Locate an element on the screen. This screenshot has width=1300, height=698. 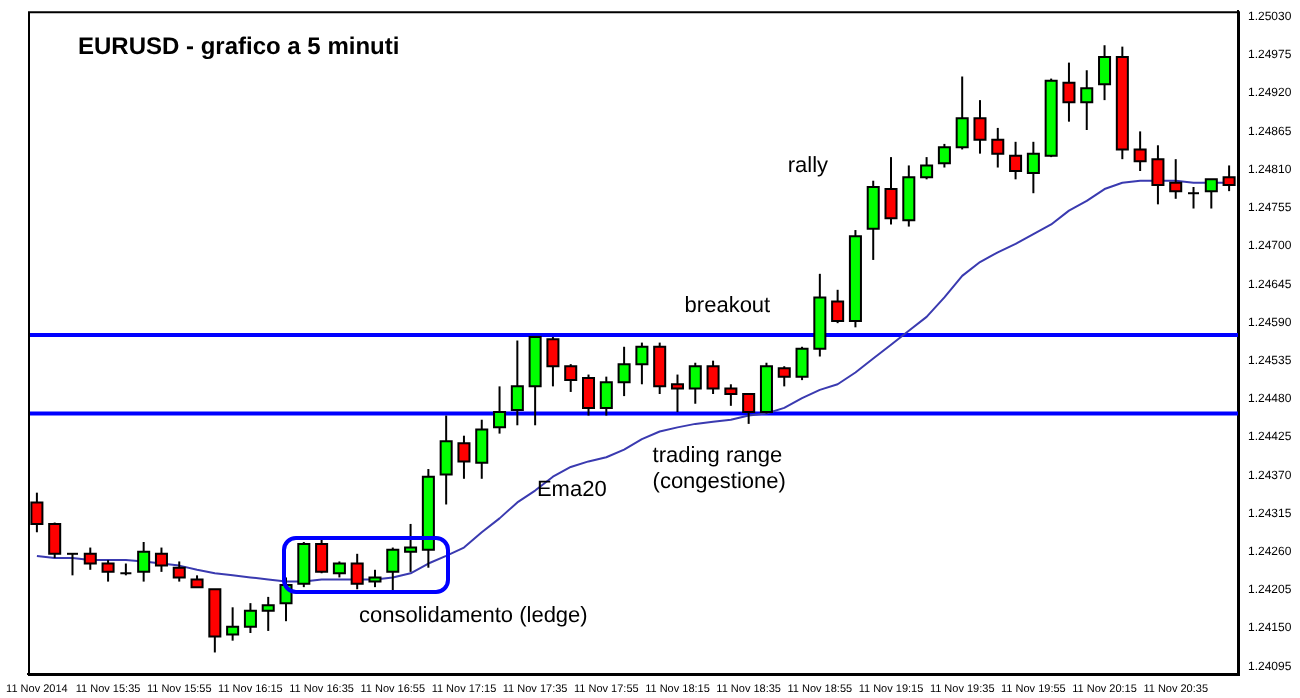
annotation: consolidamento (ledge) is located at coordinates (473, 616).